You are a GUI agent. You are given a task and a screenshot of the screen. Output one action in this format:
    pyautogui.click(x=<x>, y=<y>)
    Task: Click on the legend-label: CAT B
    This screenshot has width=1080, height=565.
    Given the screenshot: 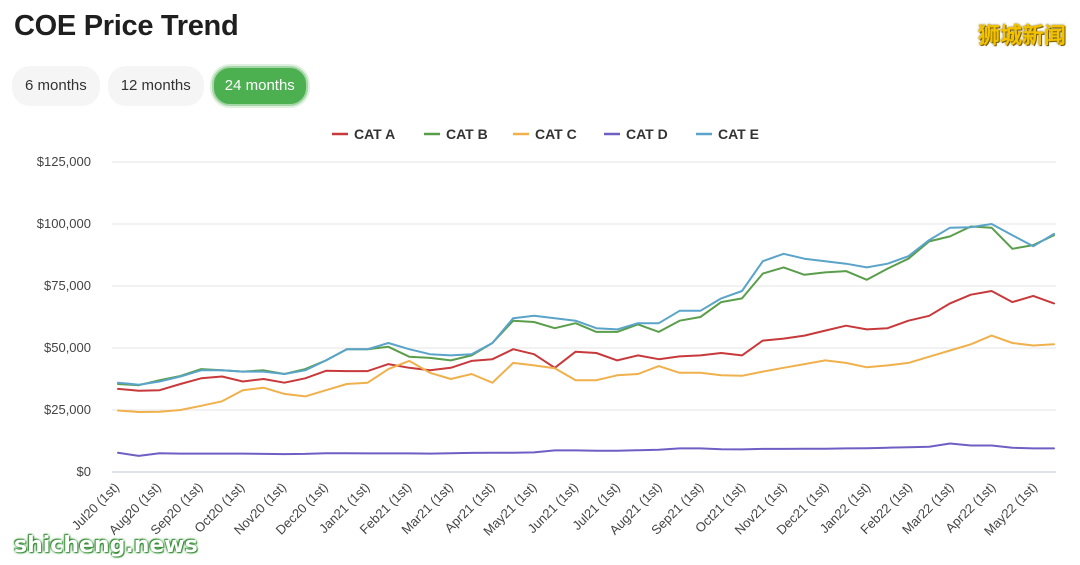 What is the action you would take?
    pyautogui.click(x=467, y=134)
    